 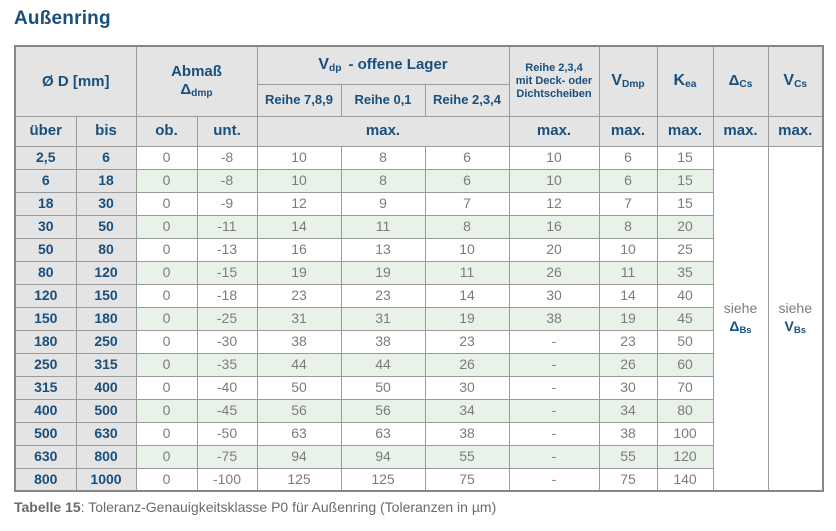 What do you see at coordinates (685, 226) in the screenshot?
I see `cell-kea: 20` at bounding box center [685, 226].